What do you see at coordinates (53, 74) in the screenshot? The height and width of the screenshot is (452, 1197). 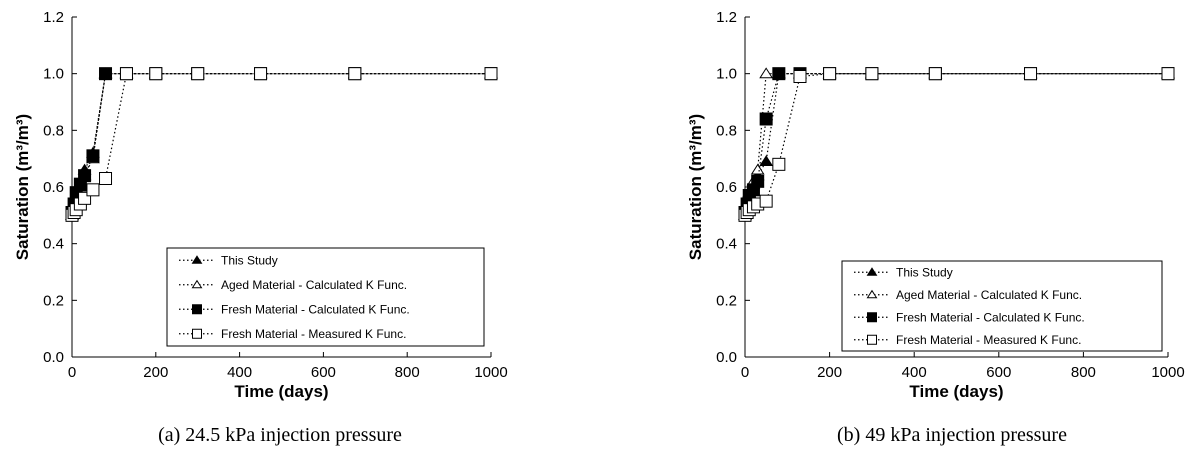 I see `chart-a-y-tick-label: 1.0` at bounding box center [53, 74].